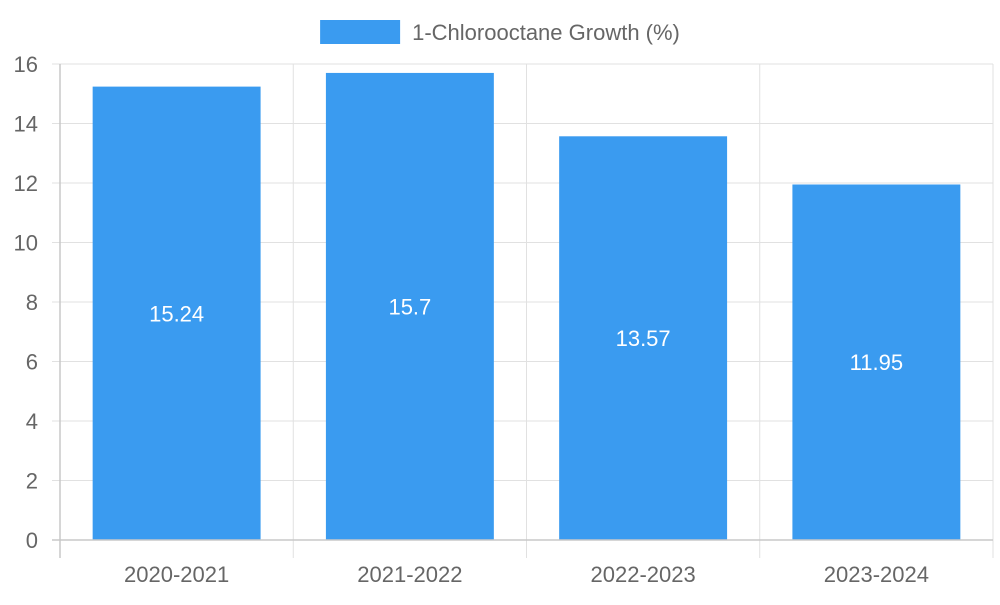  I want to click on bar-value-label: 15.24, so click(176, 313).